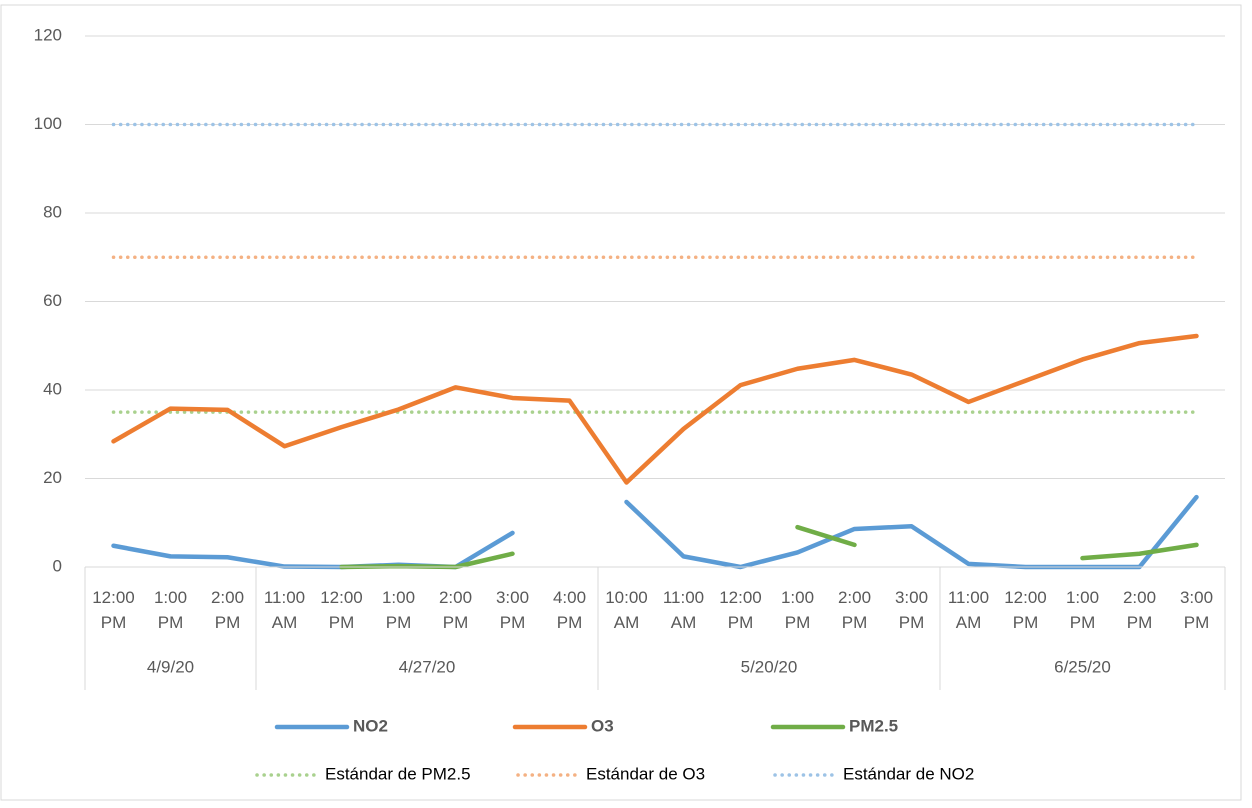  I want to click on y-tick-label: 60, so click(52, 300).